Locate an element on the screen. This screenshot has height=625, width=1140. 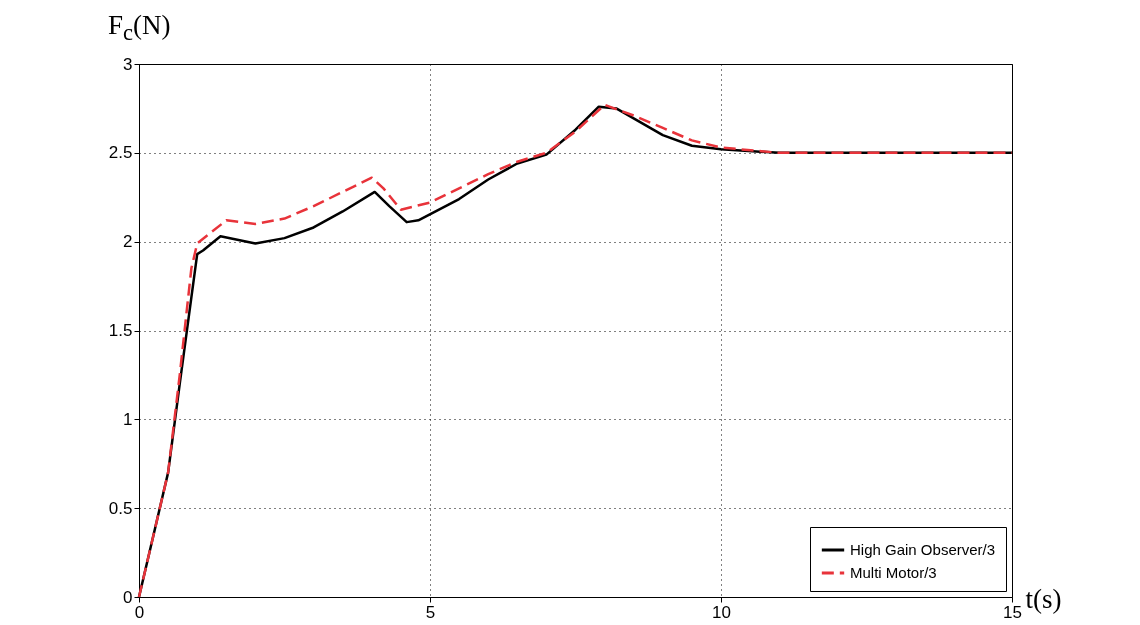
y-tick-label: 0 is located at coordinates (128, 597).